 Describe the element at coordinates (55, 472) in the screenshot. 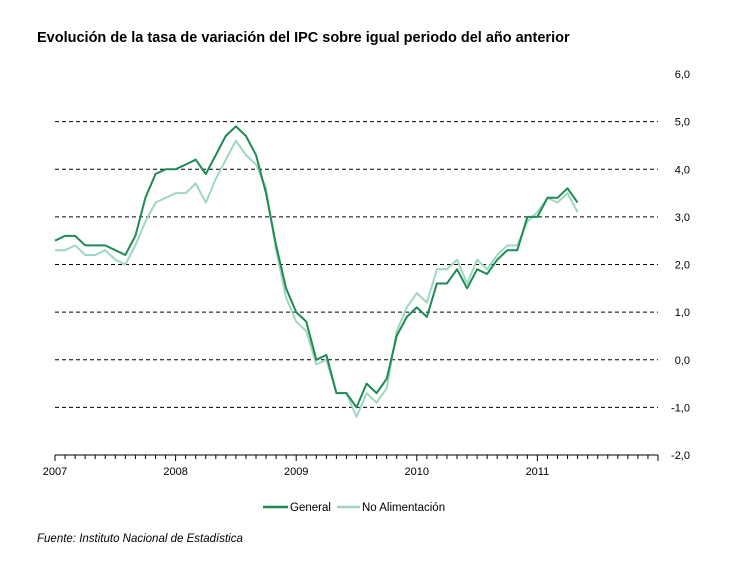

I see `x-tick-label: 2007` at that location.